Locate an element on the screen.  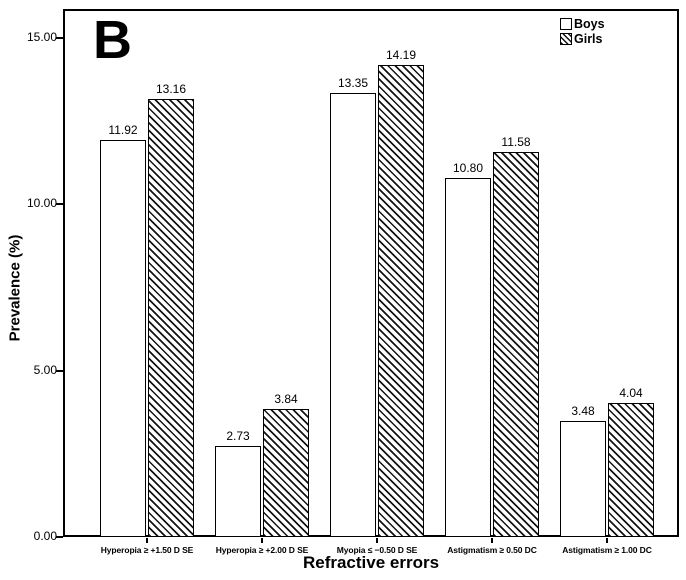
bar-value-label-girls-2: 3.84 is located at coordinates (286, 399).